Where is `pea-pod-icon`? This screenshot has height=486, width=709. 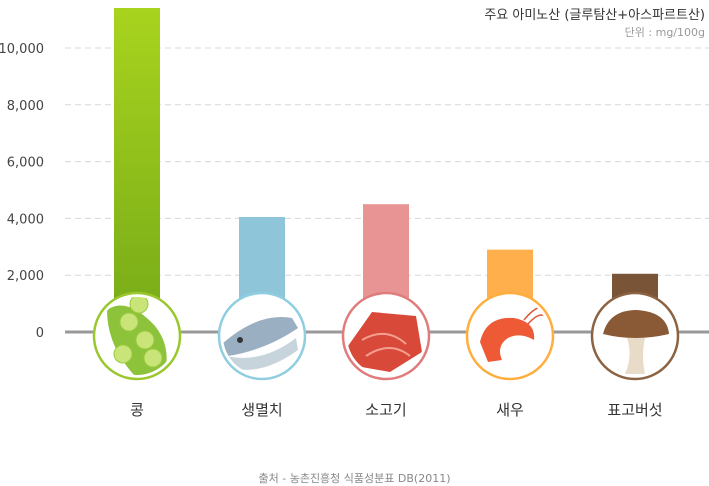
pea-pod-icon is located at coordinates (137, 336).